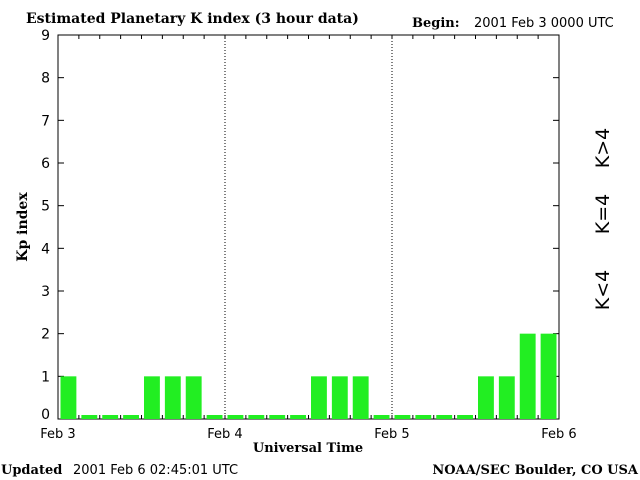  What do you see at coordinates (535, 470) in the screenshot?
I see `source-credit: NOAA/SEC Boulder, CO USA` at bounding box center [535, 470].